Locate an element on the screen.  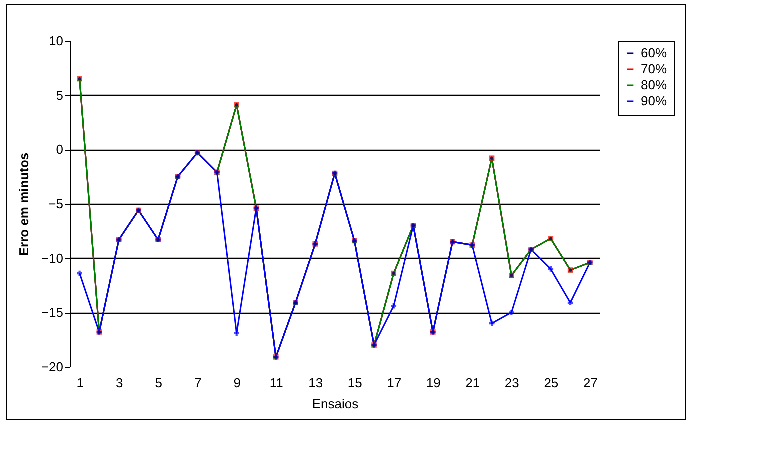
x-tick-label: 15 is located at coordinates (355, 383).